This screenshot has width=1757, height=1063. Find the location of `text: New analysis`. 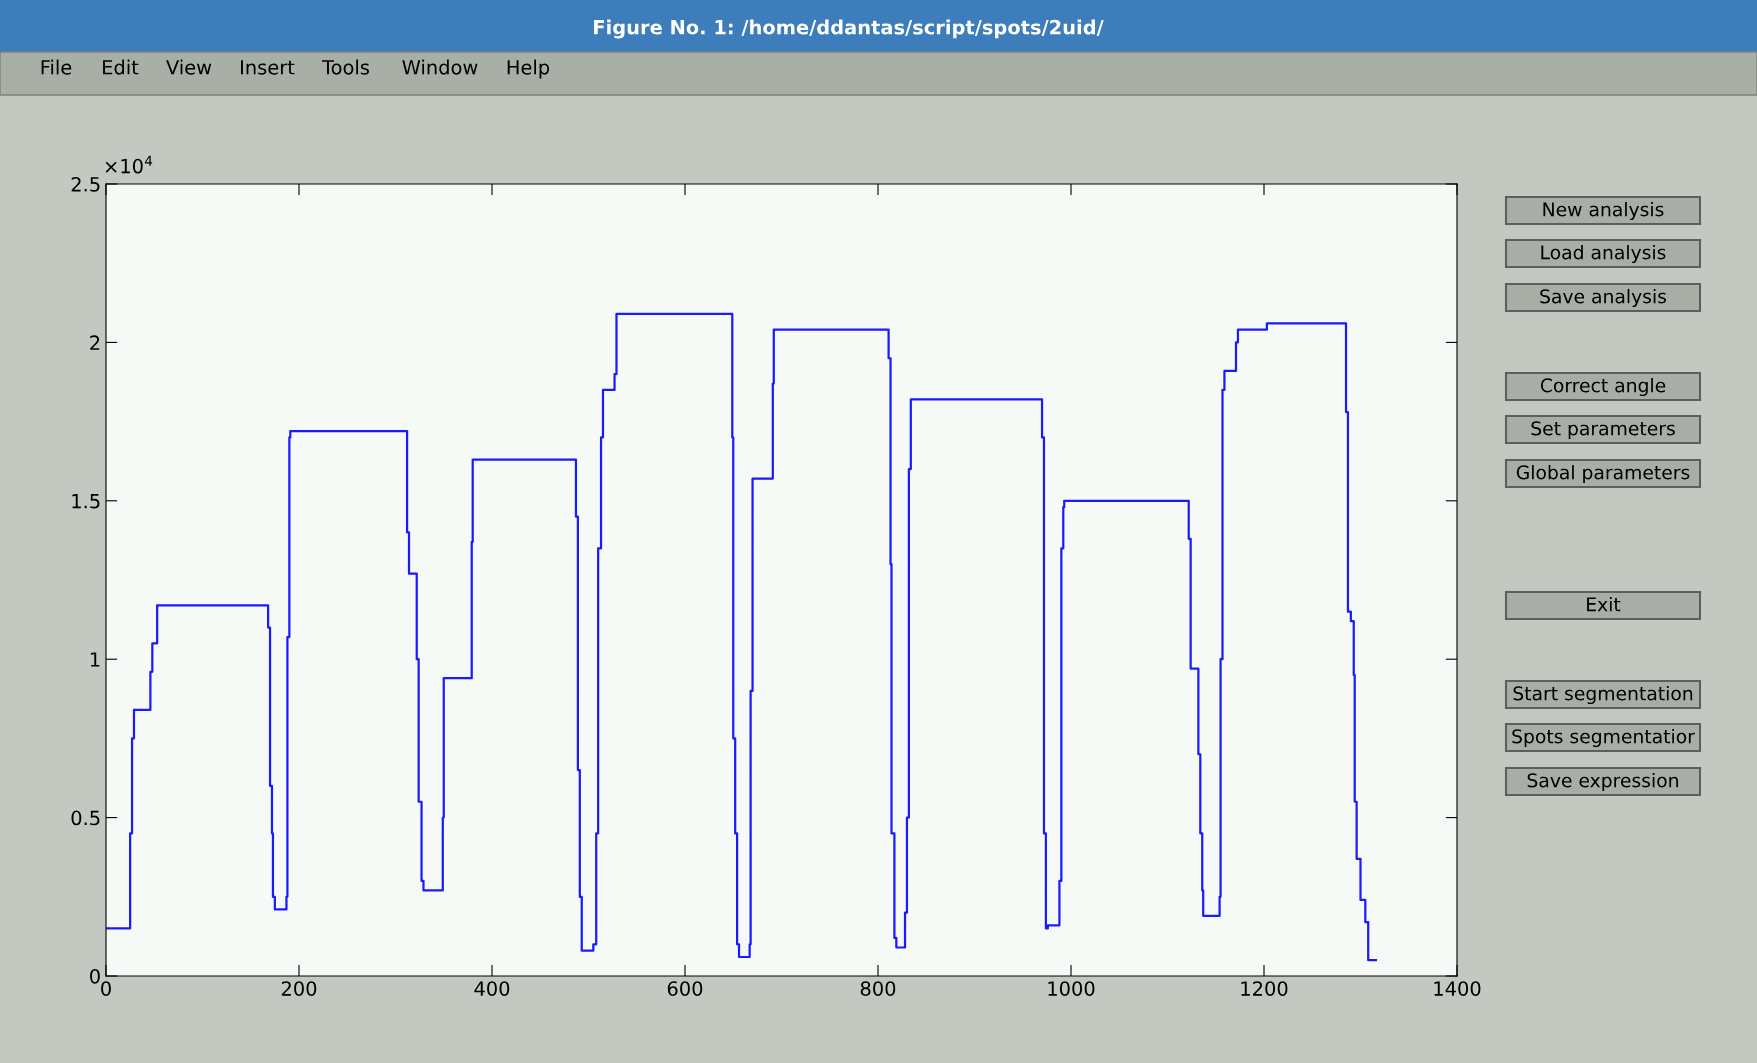

text: New analysis is located at coordinates (1603, 211).